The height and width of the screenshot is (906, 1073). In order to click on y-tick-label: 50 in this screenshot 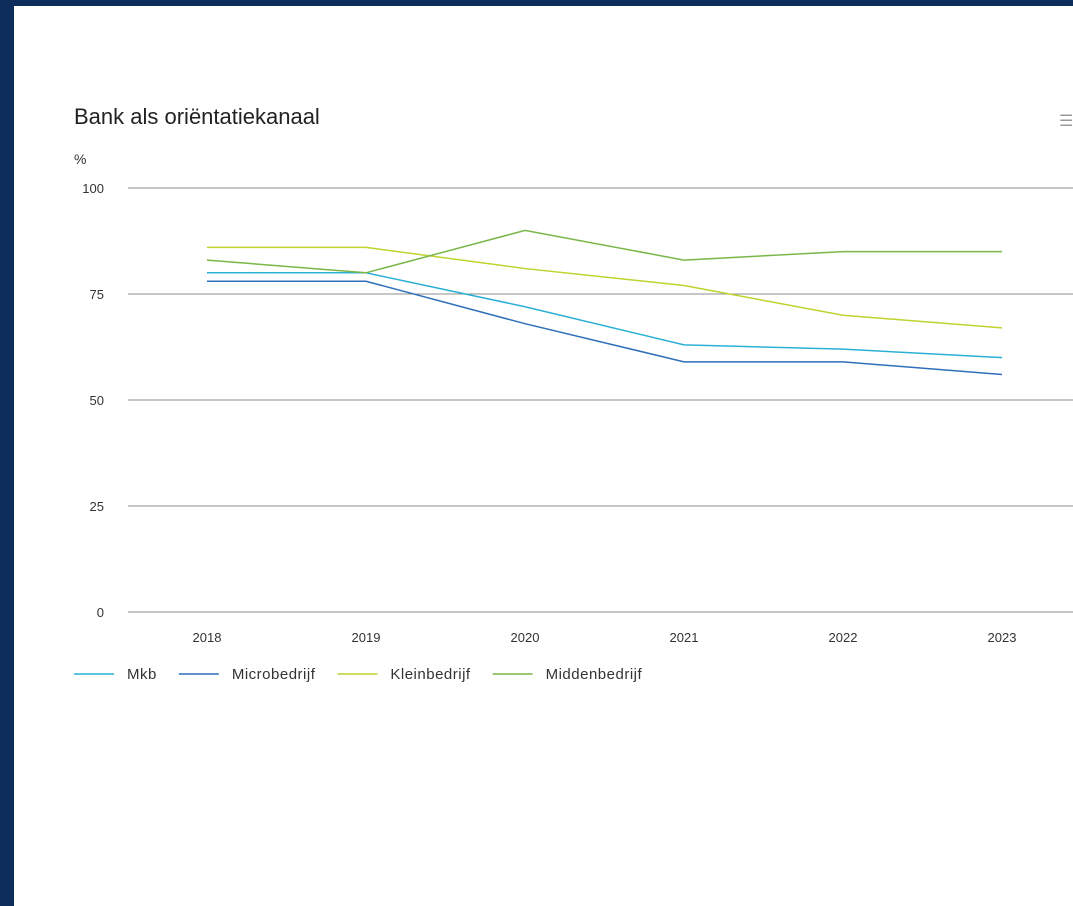, I will do `click(97, 400)`.